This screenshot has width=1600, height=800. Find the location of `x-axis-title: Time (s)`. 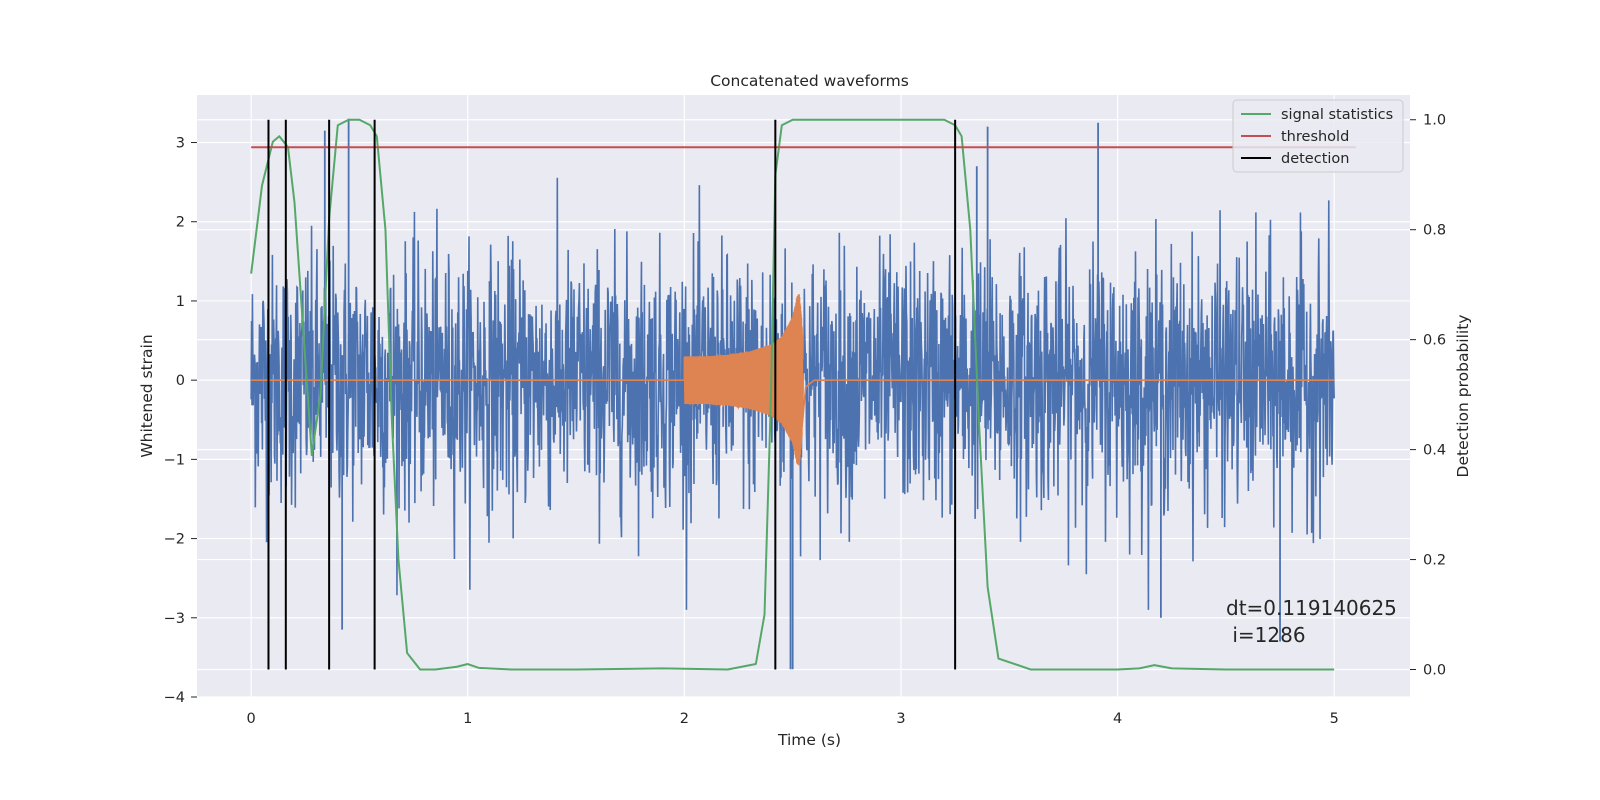

x-axis-title: Time (s) is located at coordinates (809, 740).